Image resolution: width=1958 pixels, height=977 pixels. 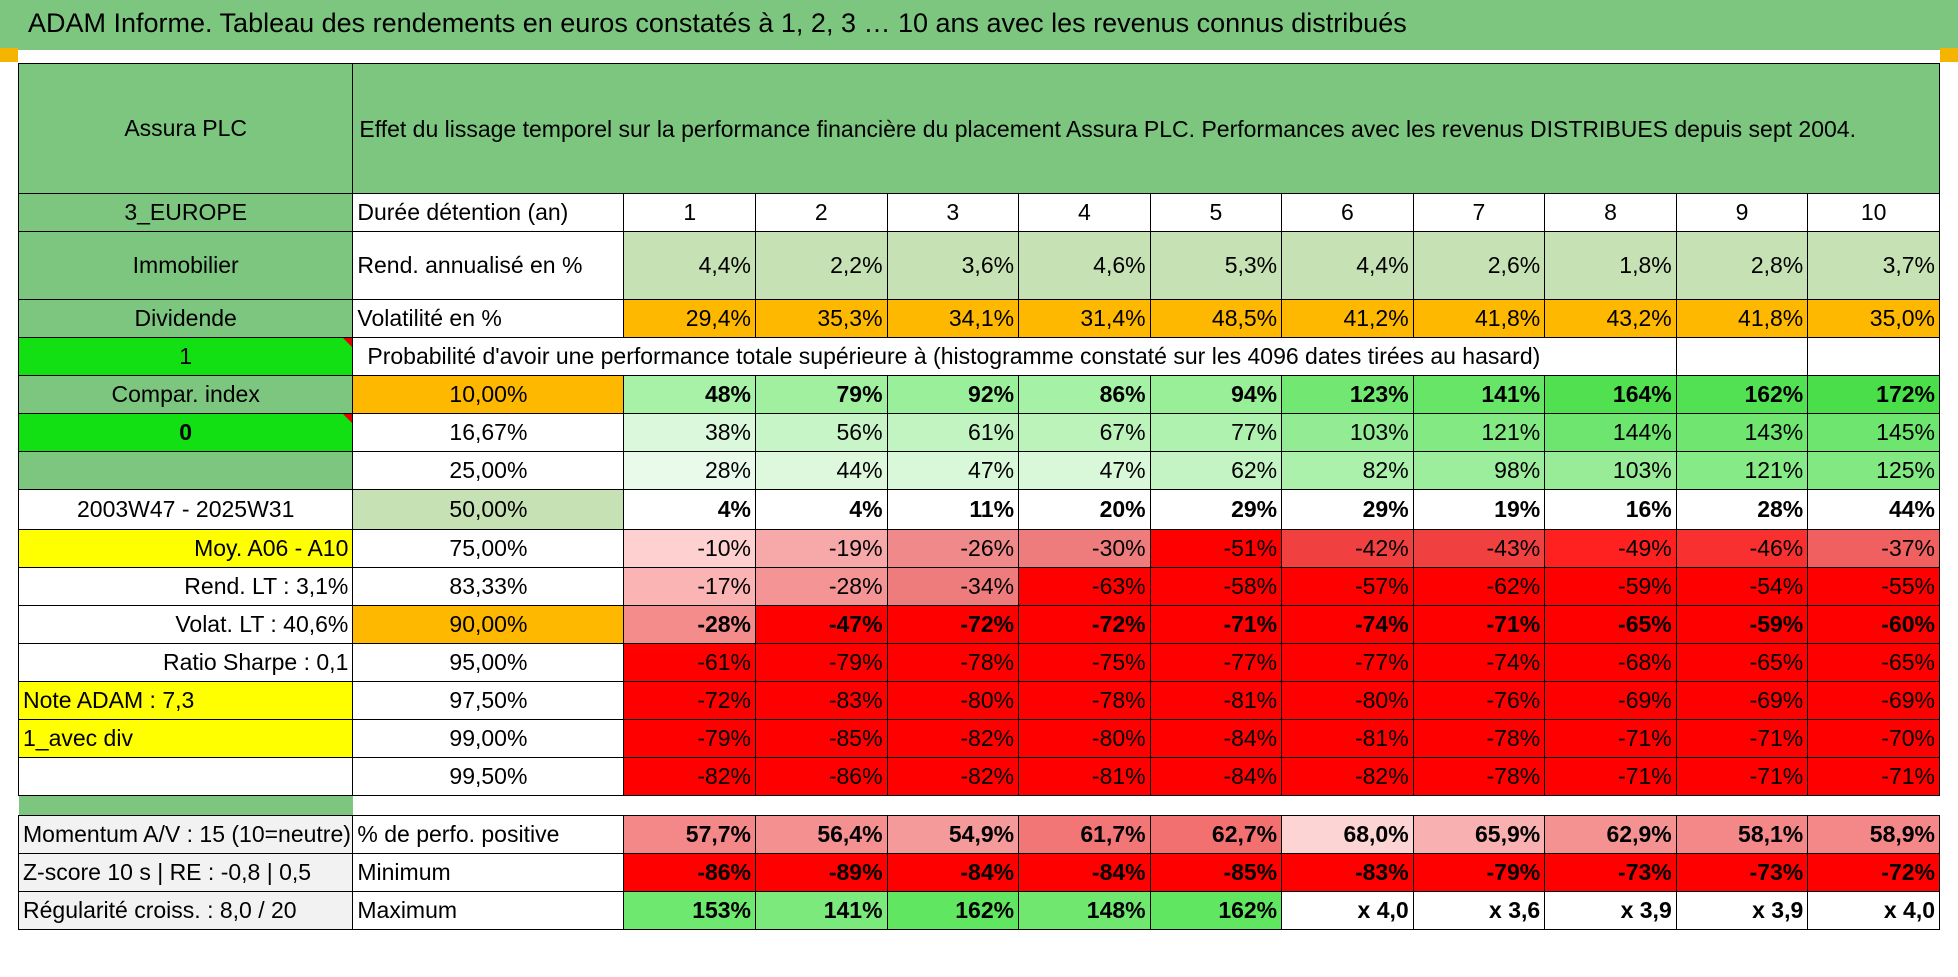 I want to click on quantile-cell: -72%, so click(x=953, y=624).